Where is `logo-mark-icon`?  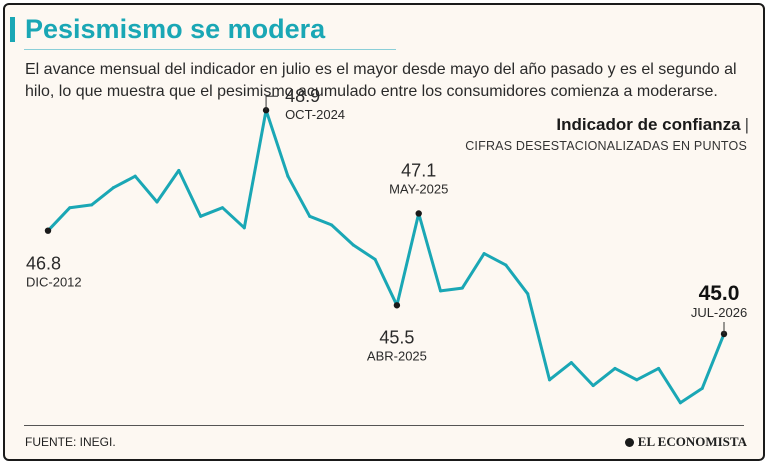
logo-mark-icon is located at coordinates (629, 442).